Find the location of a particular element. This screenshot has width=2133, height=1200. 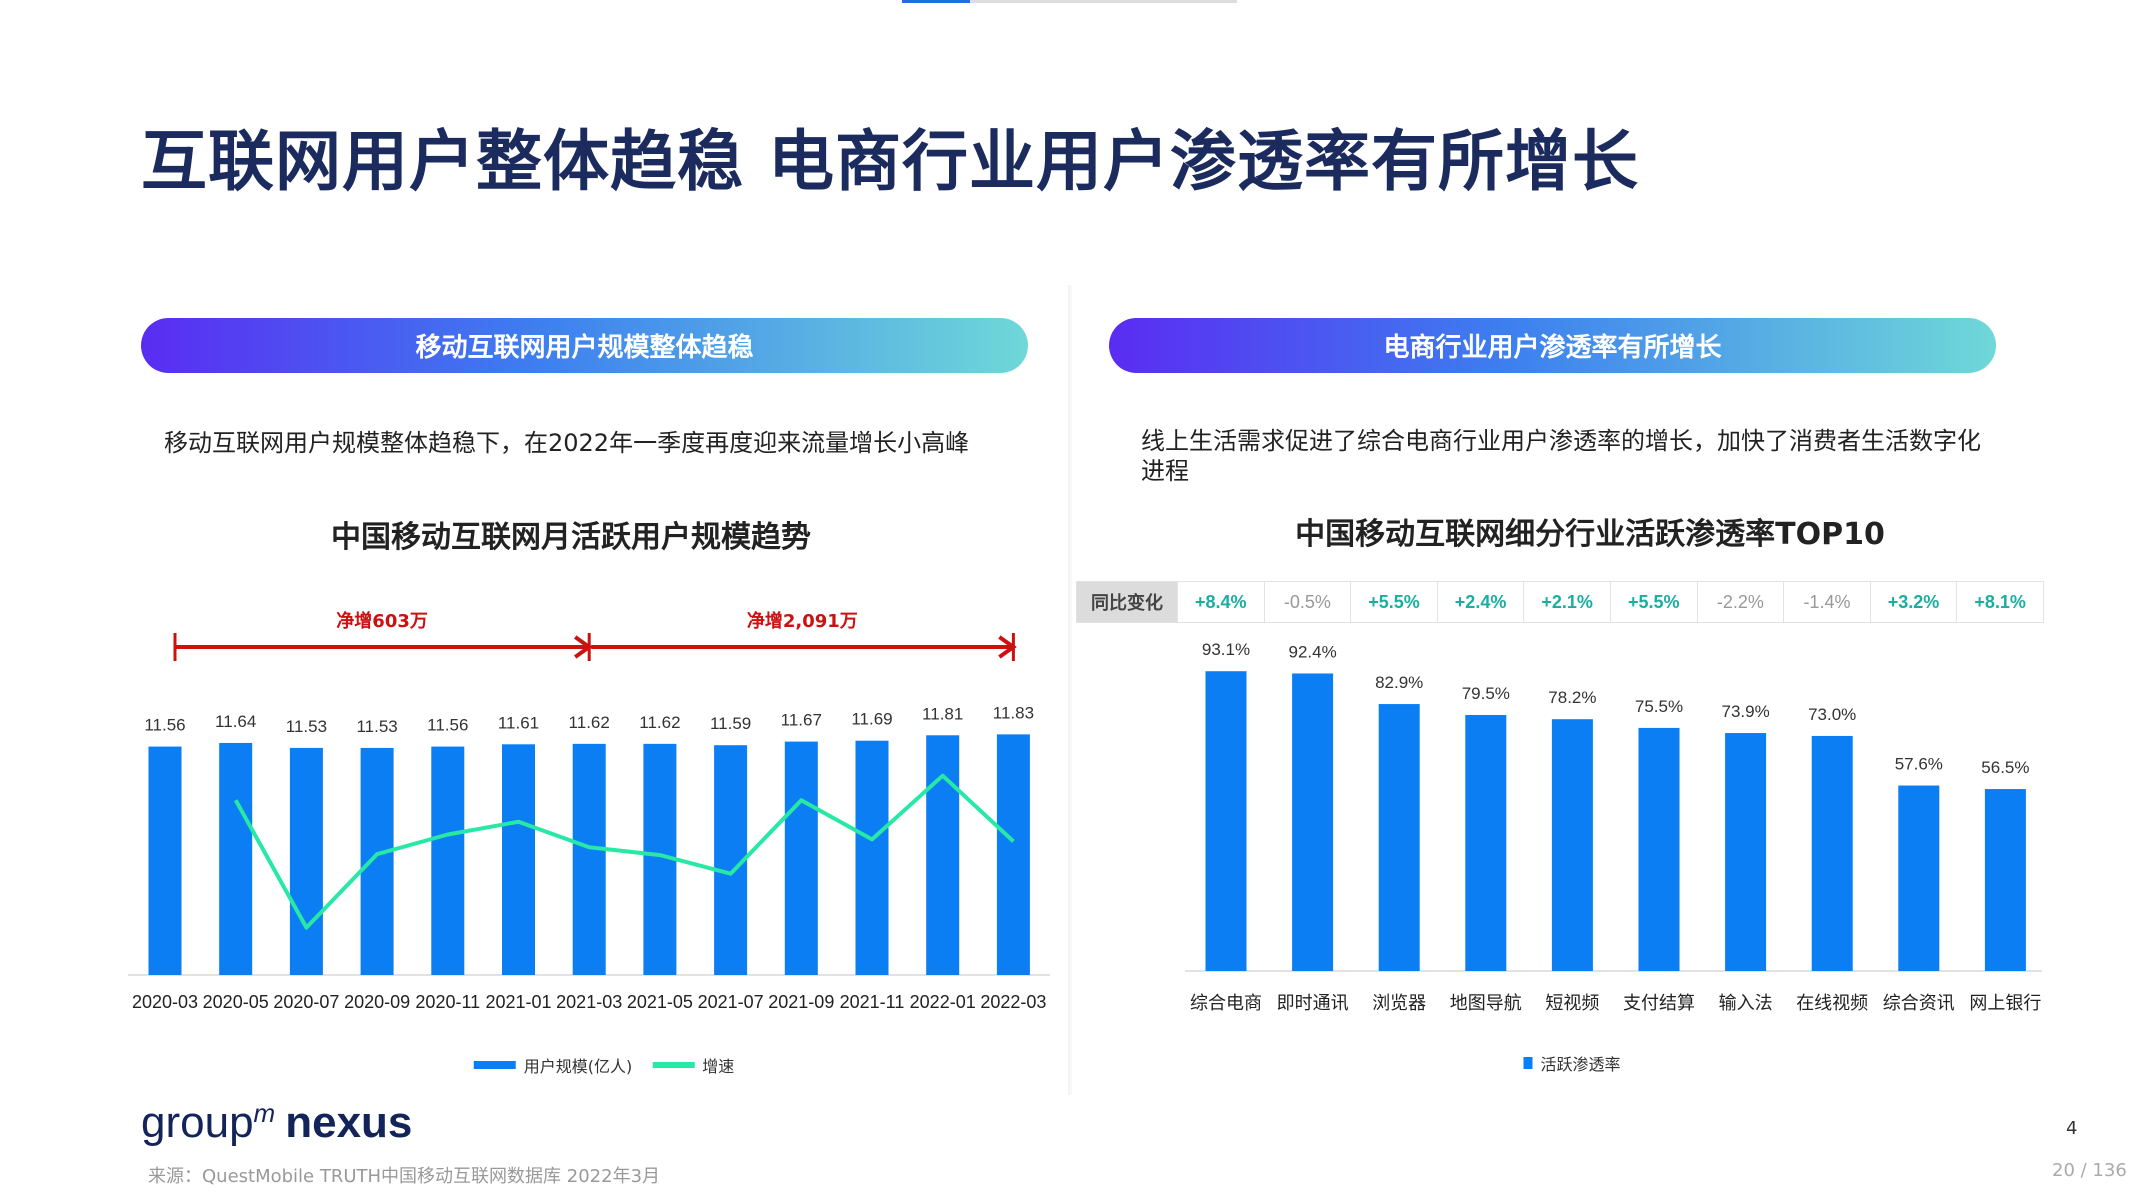

yoy-change-cell: -1.4% is located at coordinates (1826, 602).